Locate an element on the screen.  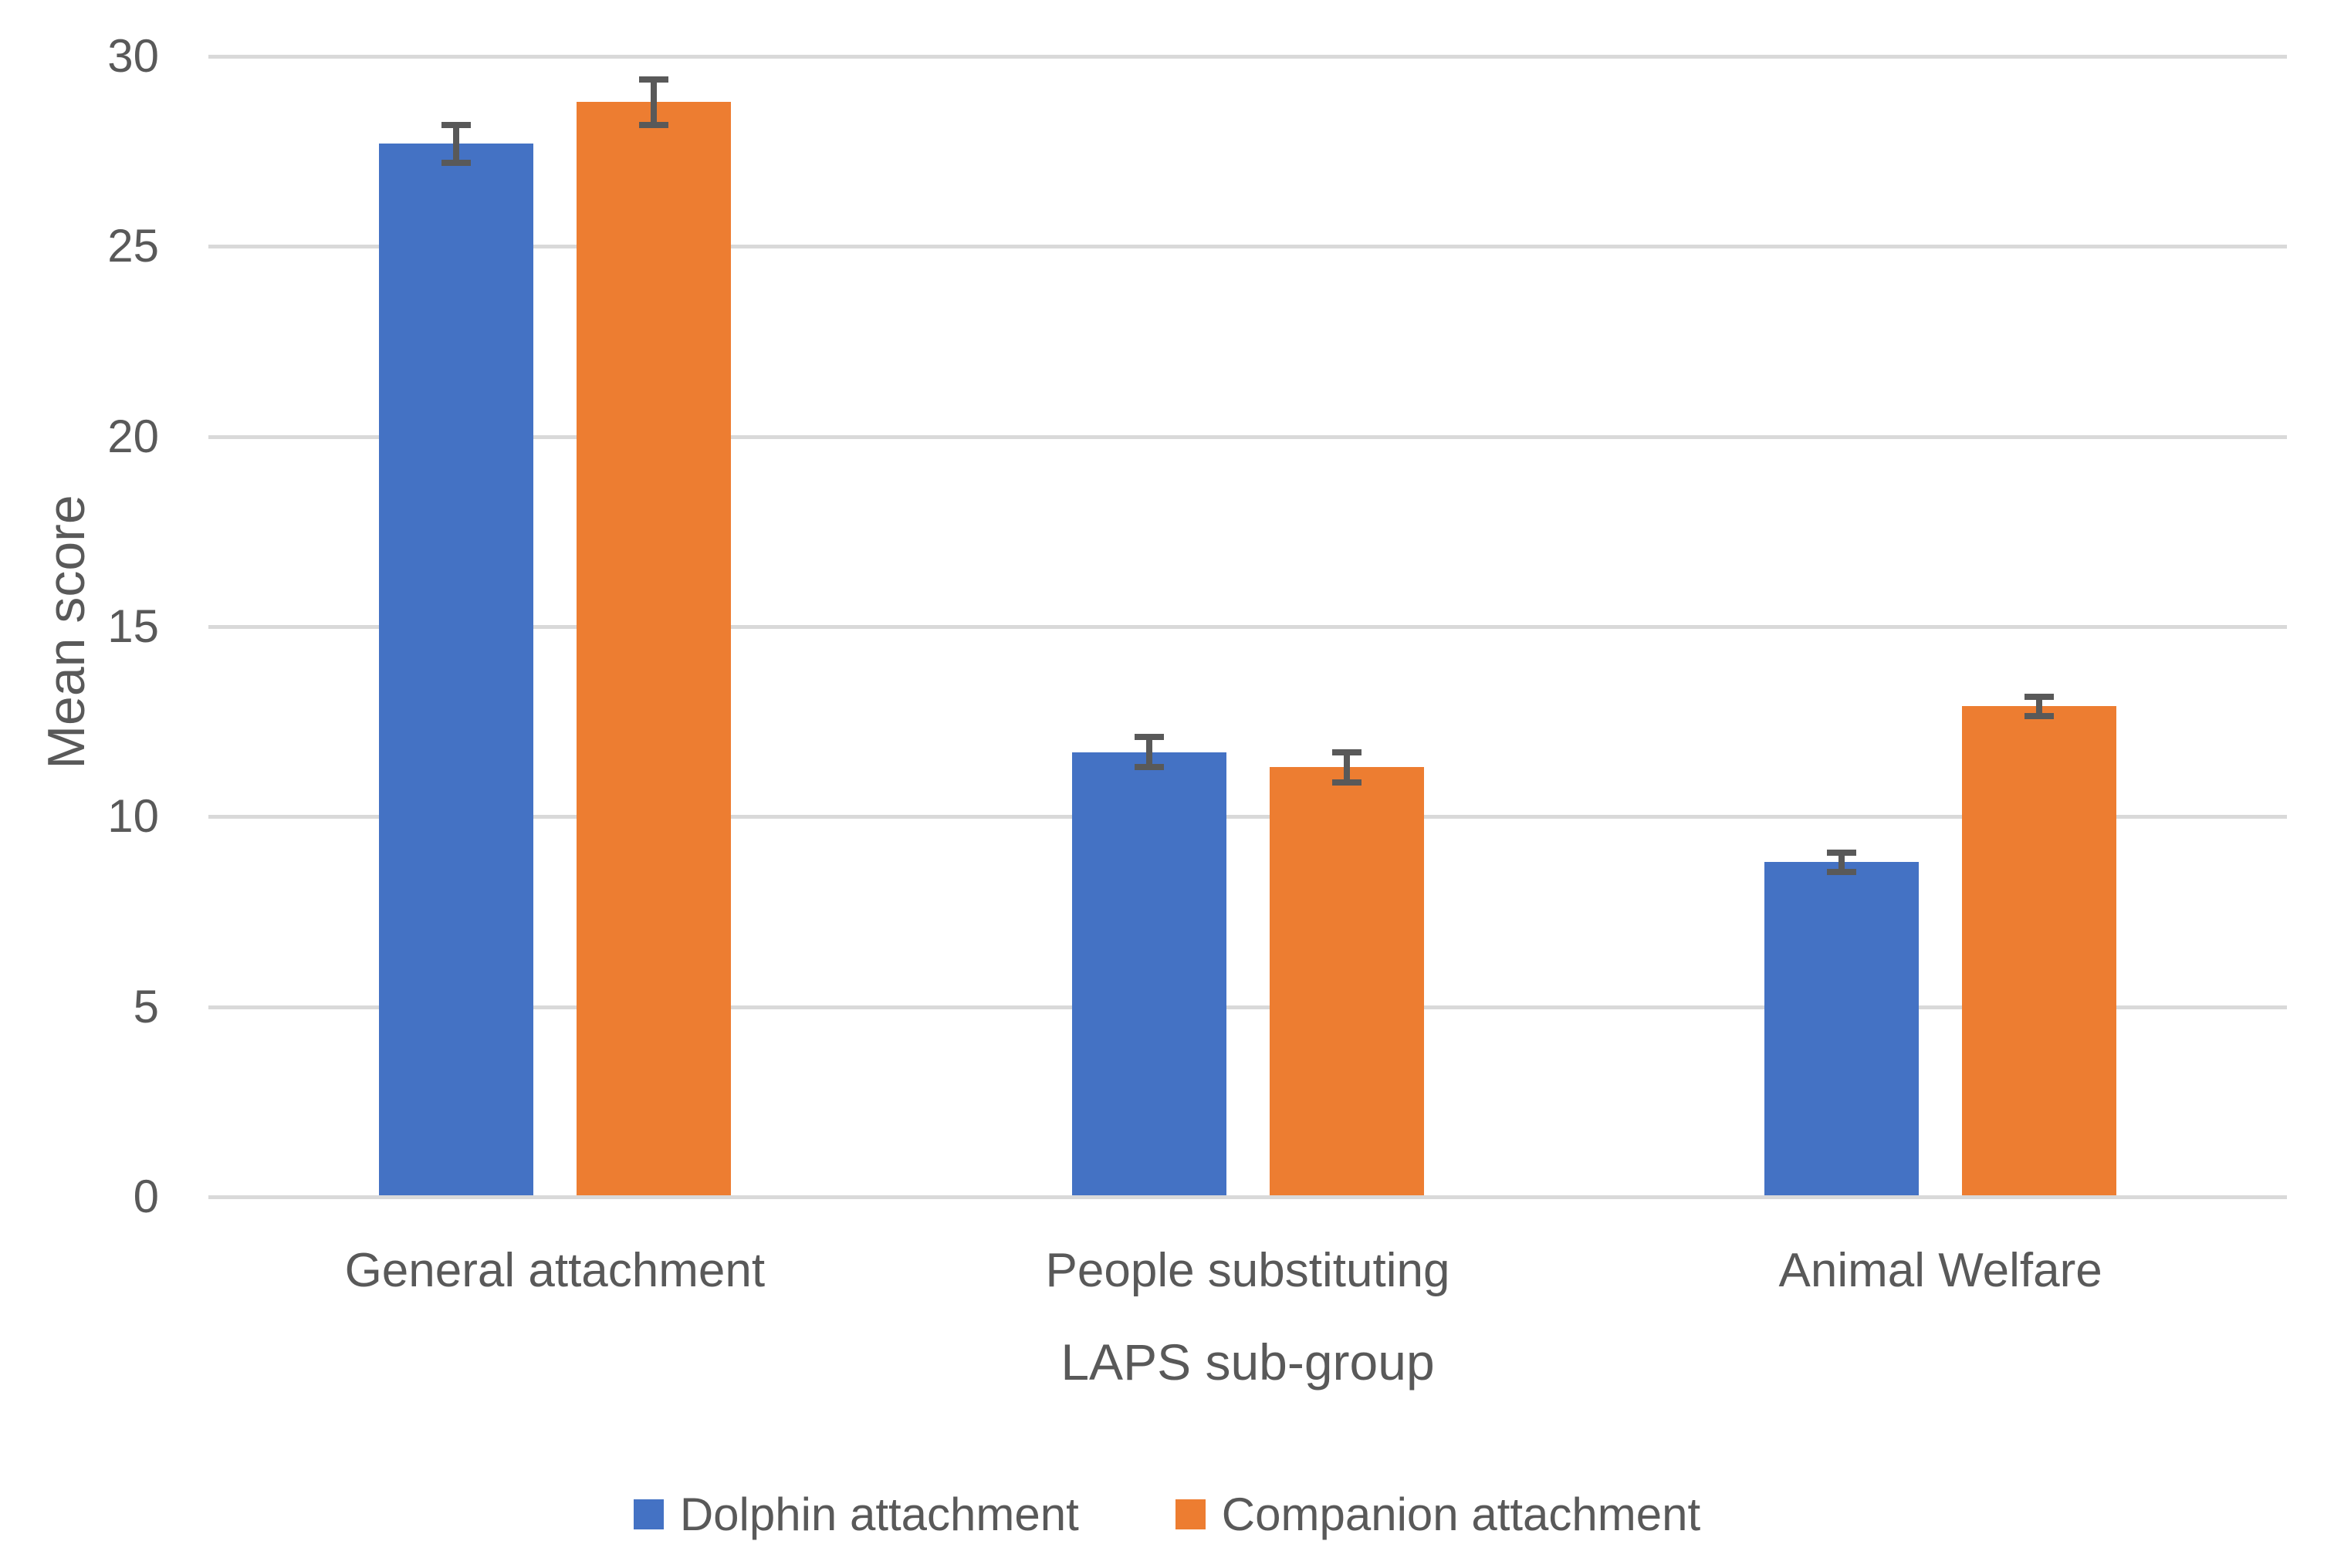
x-category-animal-welfare: Animal Welfare is located at coordinates (1940, 1270).